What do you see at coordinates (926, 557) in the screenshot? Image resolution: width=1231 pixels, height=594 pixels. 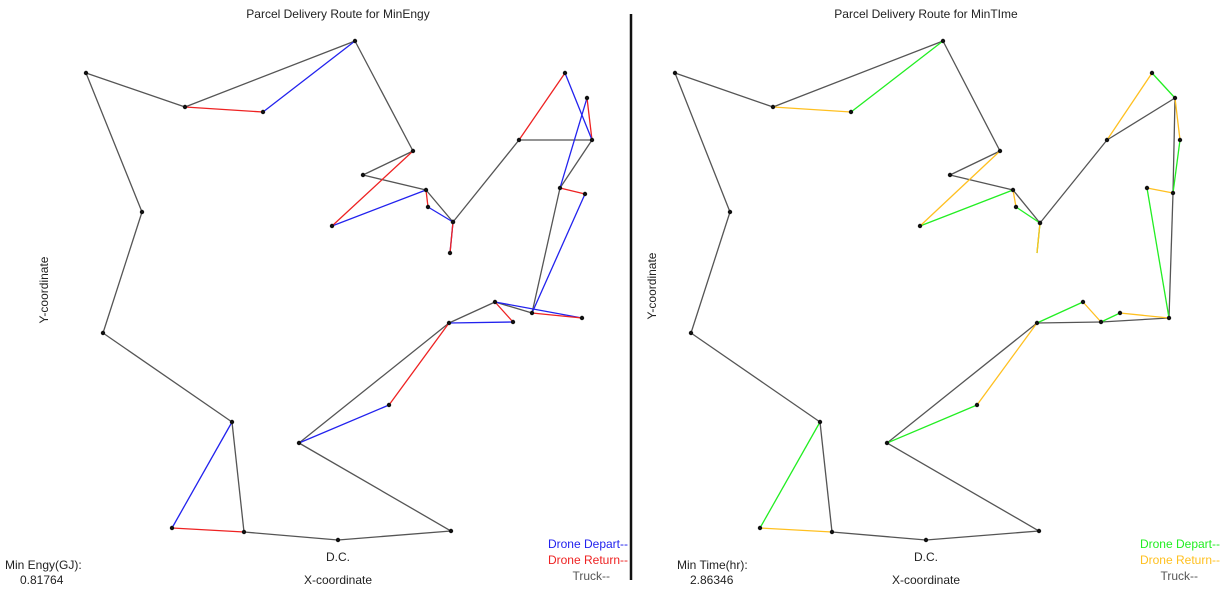 I see `depot-label: D.C.` at bounding box center [926, 557].